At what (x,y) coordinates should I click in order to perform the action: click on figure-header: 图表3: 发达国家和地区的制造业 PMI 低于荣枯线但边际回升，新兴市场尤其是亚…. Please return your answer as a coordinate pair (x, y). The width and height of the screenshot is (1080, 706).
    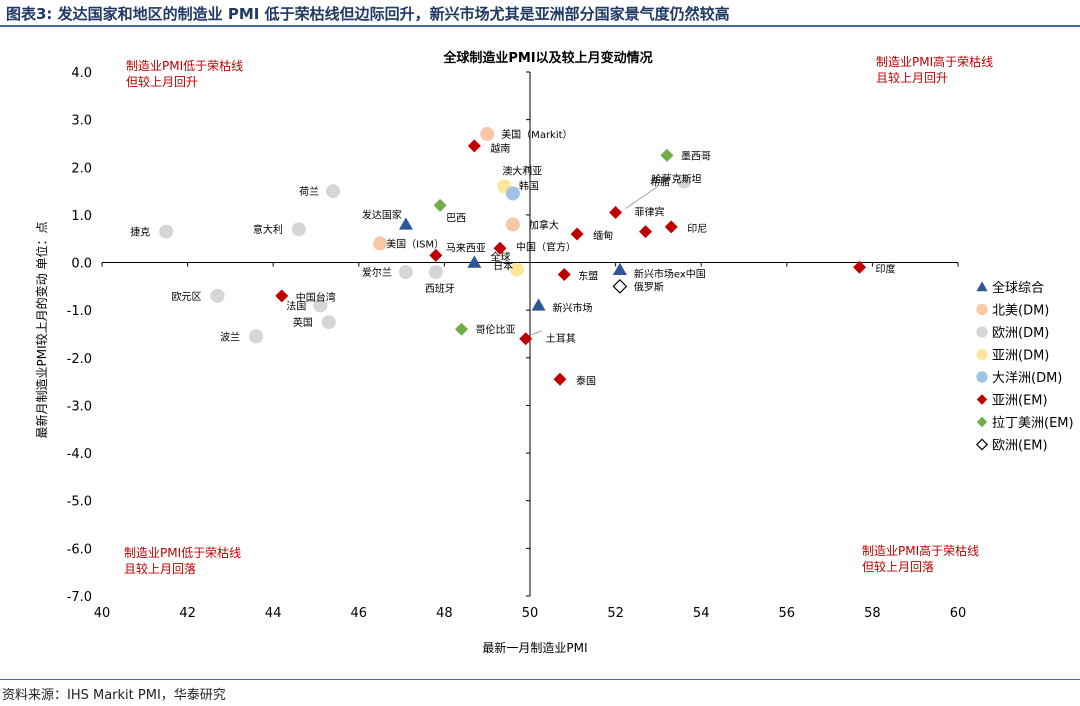
    Looking at the image, I should click on (540, 14).